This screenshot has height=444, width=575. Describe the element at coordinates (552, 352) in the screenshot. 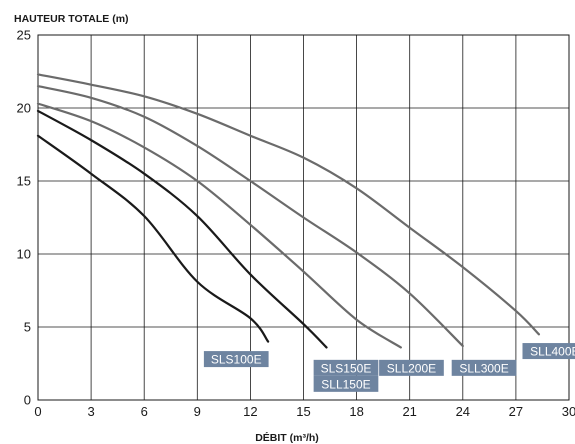

I see `curve-label-text: SLL400E` at that location.